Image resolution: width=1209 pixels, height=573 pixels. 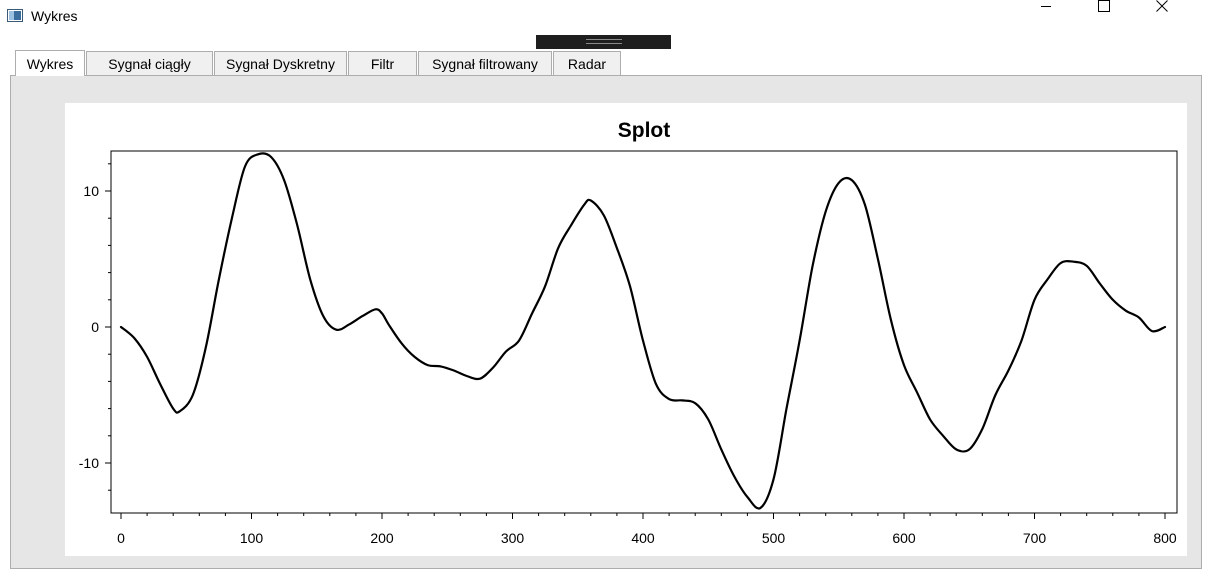 I want to click on x-tick-label: 0, so click(x=121, y=538).